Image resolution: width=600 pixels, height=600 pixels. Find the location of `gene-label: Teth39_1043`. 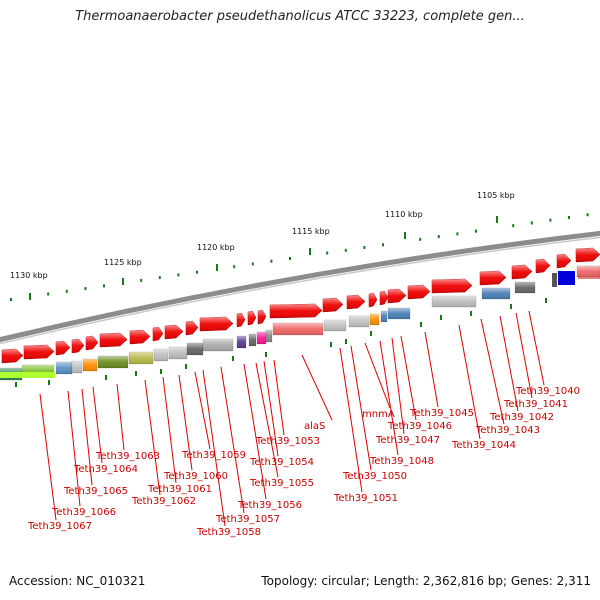

gene-label: Teth39_1043 is located at coordinates (507, 430).